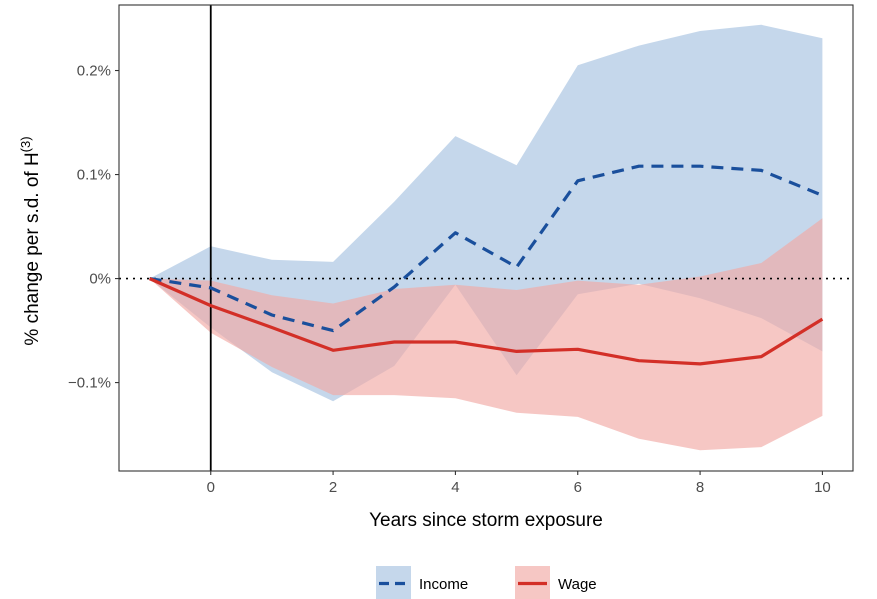 Image resolution: width=877 pixels, height=599 pixels. I want to click on x-axis: 0 2 4 6 8 10, so click(519, 483).